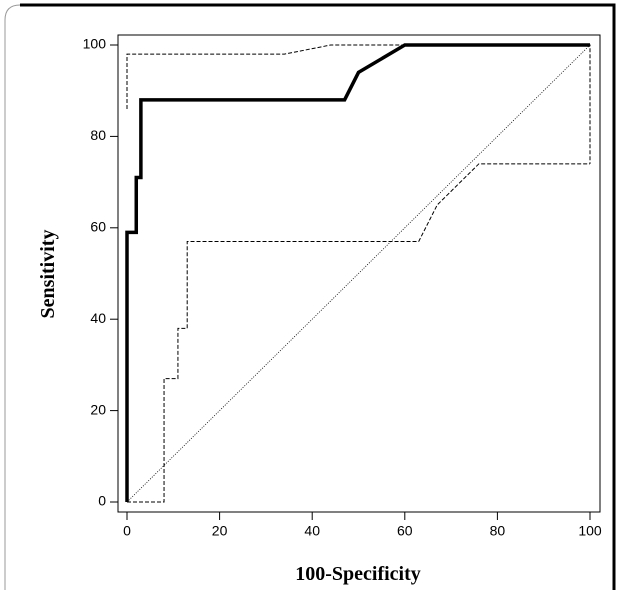 The width and height of the screenshot is (619, 590). What do you see at coordinates (405, 531) in the screenshot?
I see `x-tick-label: 60` at bounding box center [405, 531].